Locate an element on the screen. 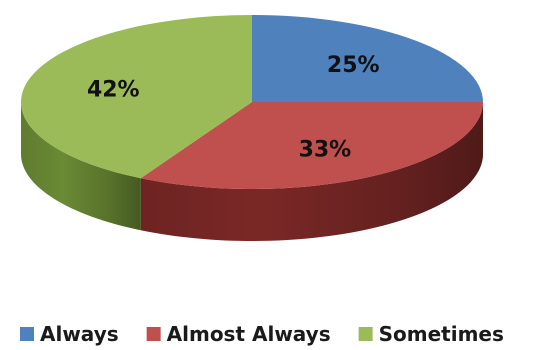 The width and height of the screenshot is (556, 350). slice-label-sometimes: 42% is located at coordinates (113, 90).